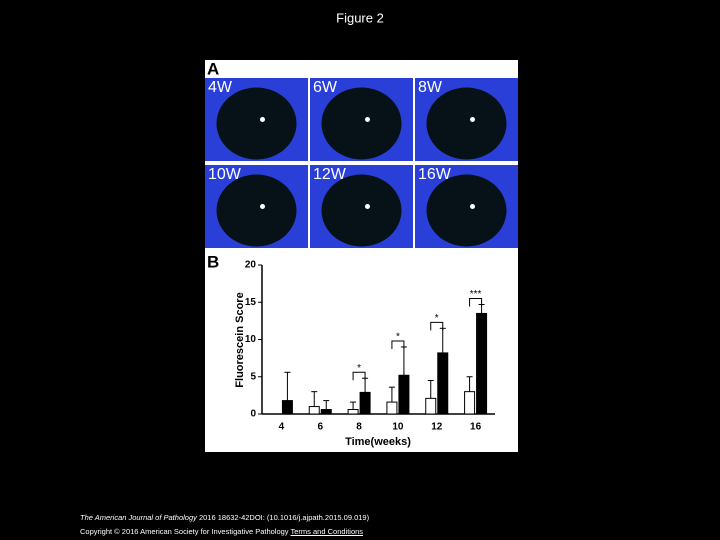  What do you see at coordinates (320, 427) in the screenshot?
I see `x-tick-label: 6` at bounding box center [320, 427].